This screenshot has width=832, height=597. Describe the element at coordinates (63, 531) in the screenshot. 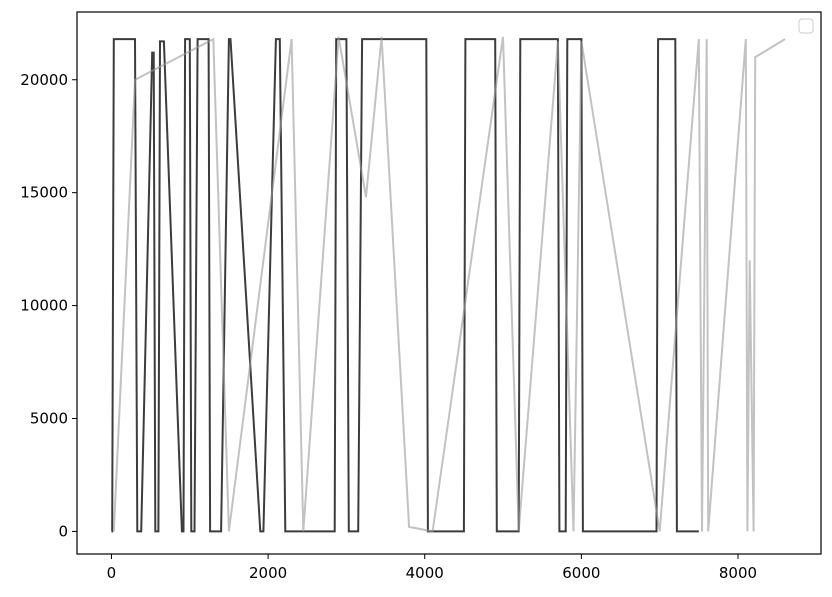

I see `y-tick-label: 0` at that location.